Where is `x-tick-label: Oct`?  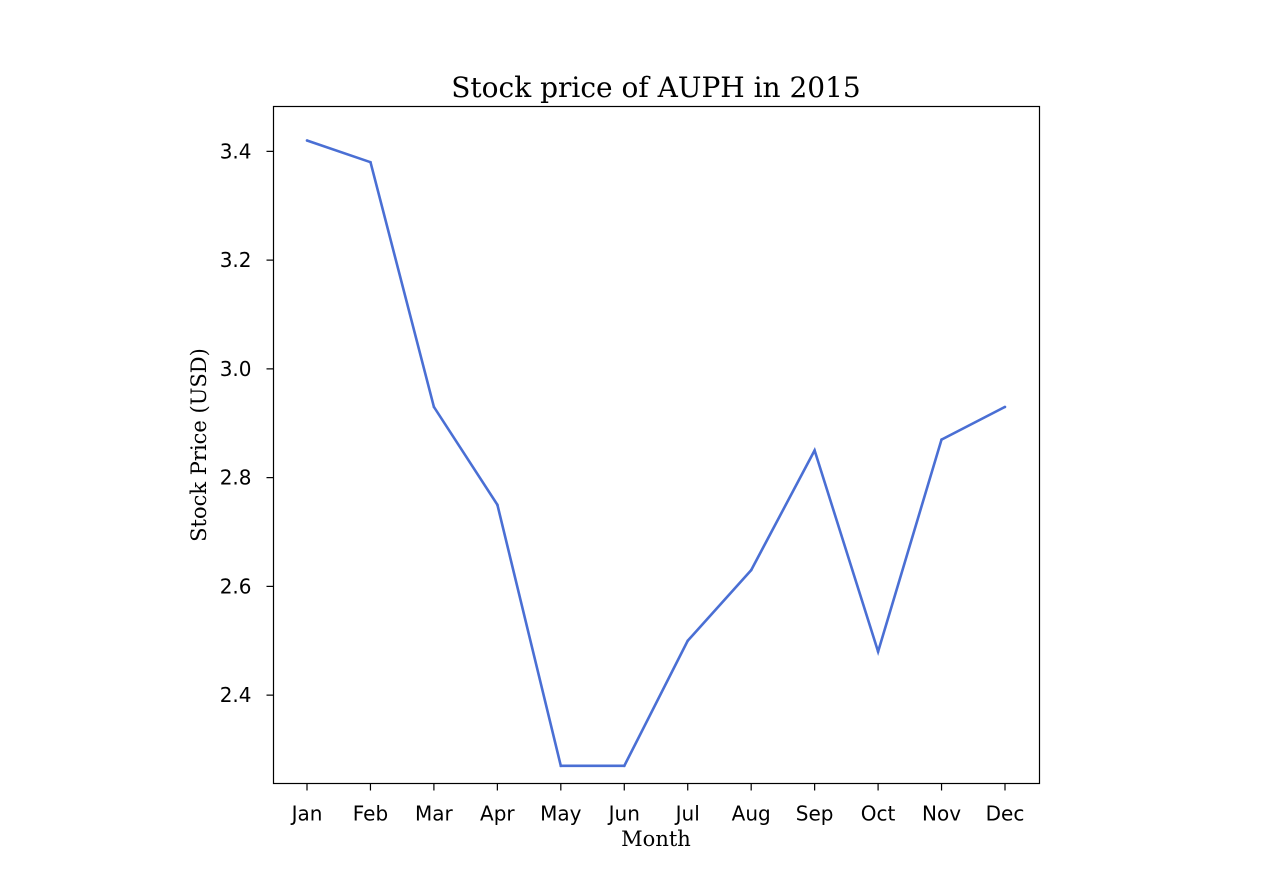
x-tick-label: Oct is located at coordinates (878, 814).